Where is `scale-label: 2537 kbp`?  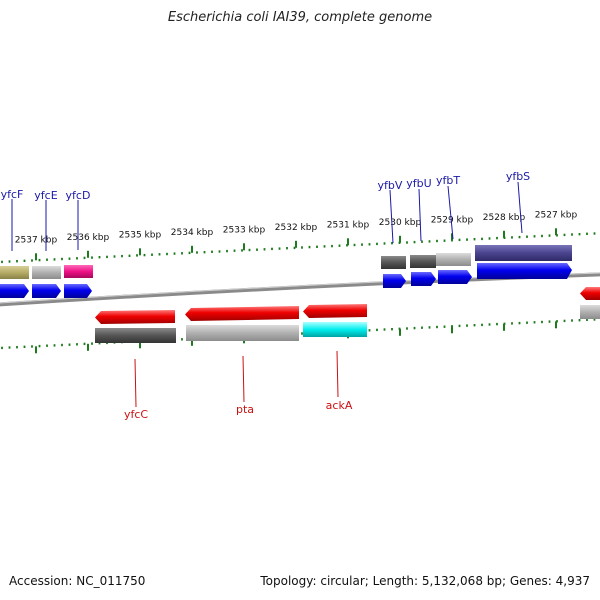
scale-label: 2537 kbp is located at coordinates (36, 240).